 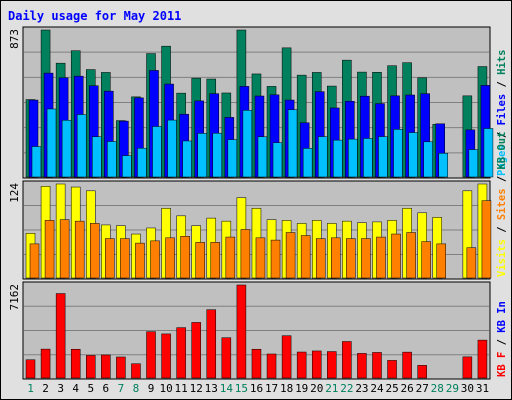 I want to click on x-tick-label: 22, so click(x=346, y=388).